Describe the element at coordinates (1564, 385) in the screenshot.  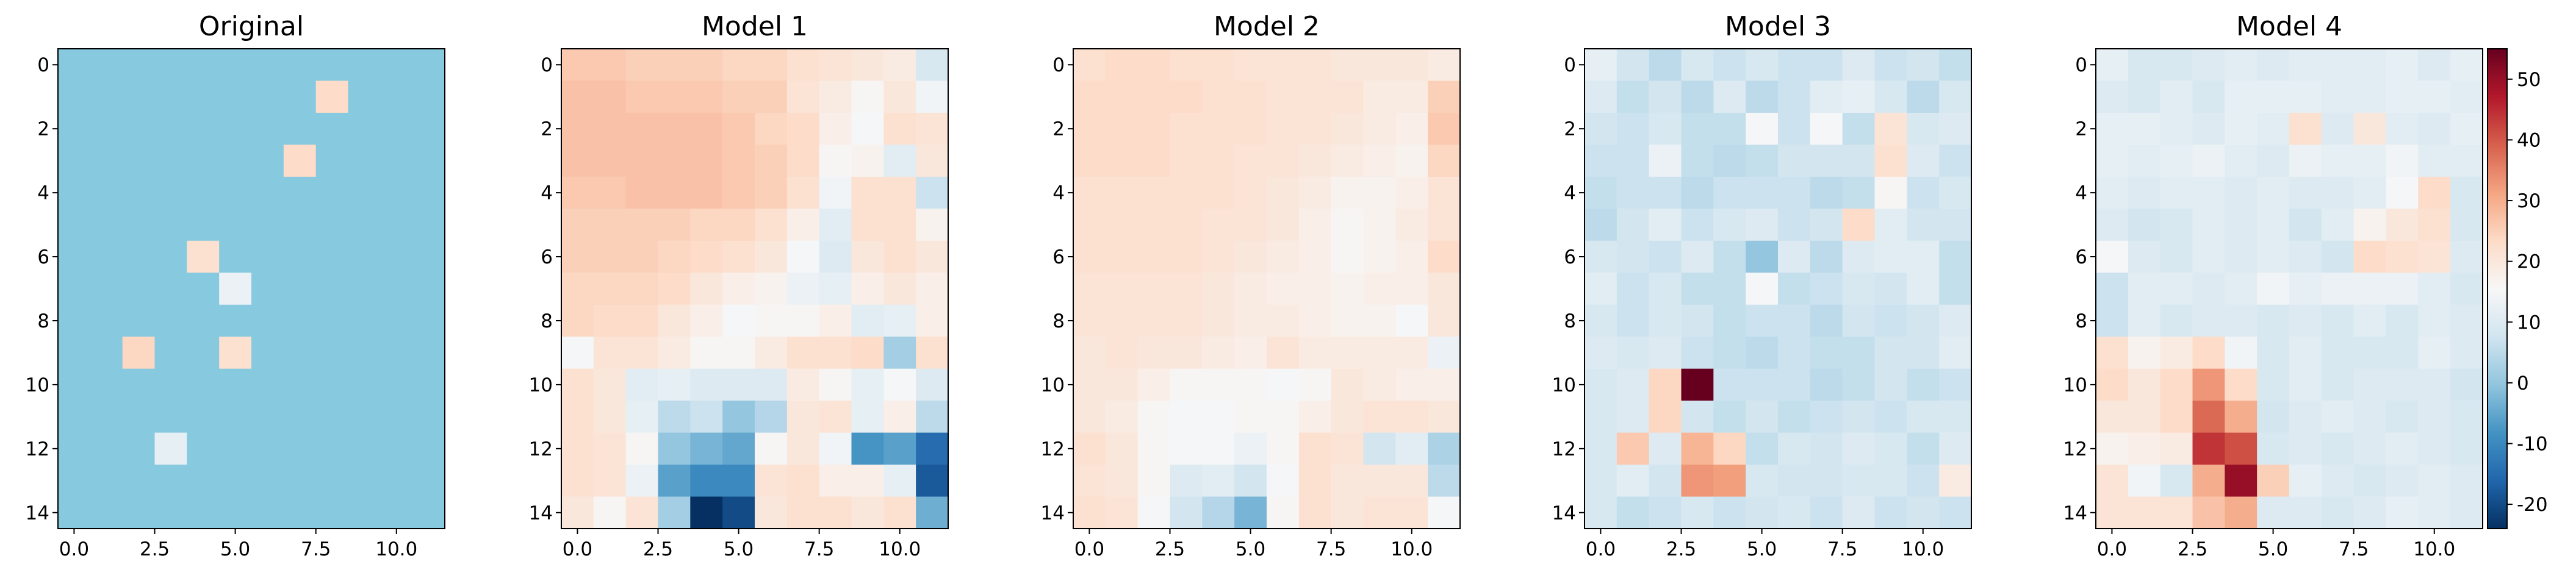
I see `y-tick-label: 10` at that location.